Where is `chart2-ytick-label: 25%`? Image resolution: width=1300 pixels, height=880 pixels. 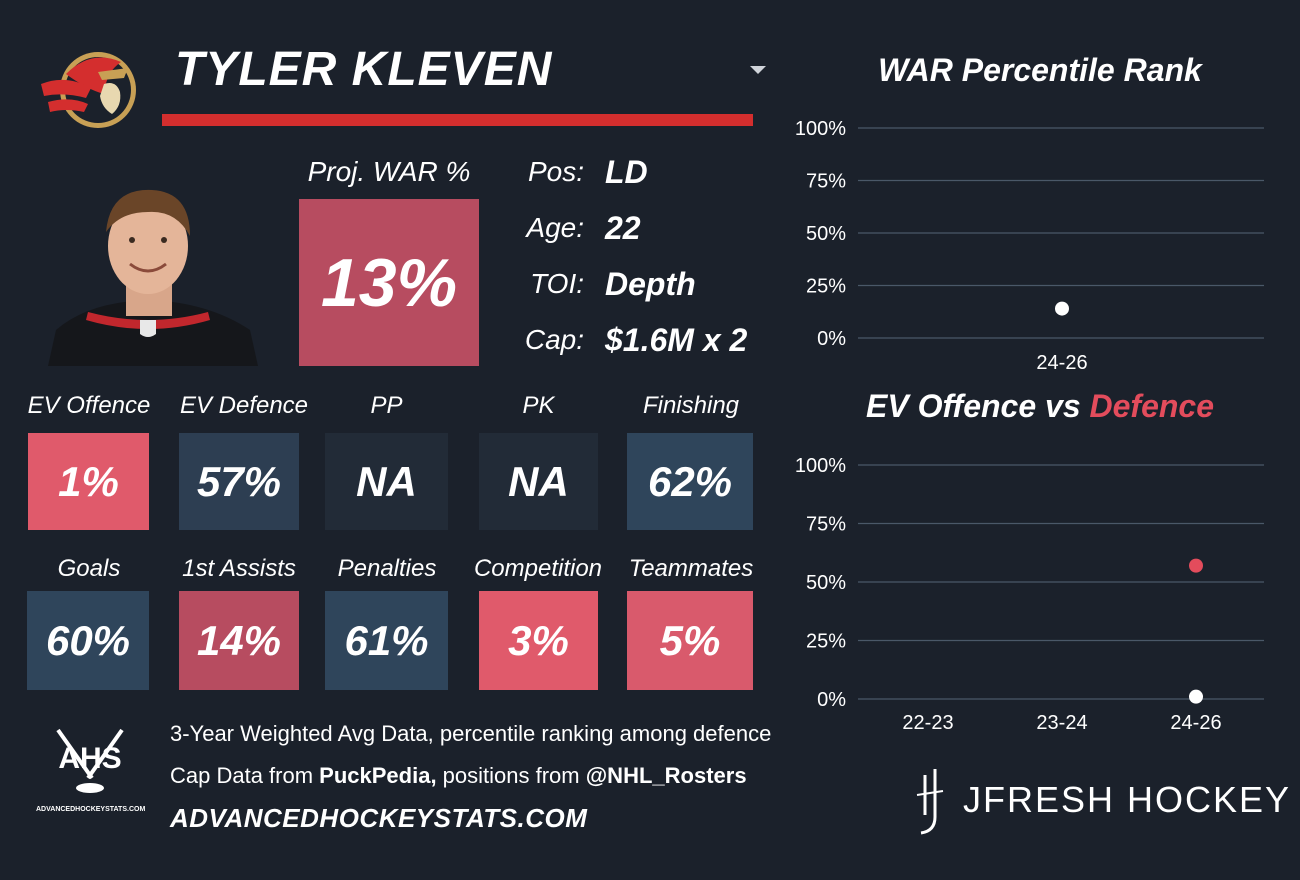
chart2-ytick-label: 25% is located at coordinates (826, 642).